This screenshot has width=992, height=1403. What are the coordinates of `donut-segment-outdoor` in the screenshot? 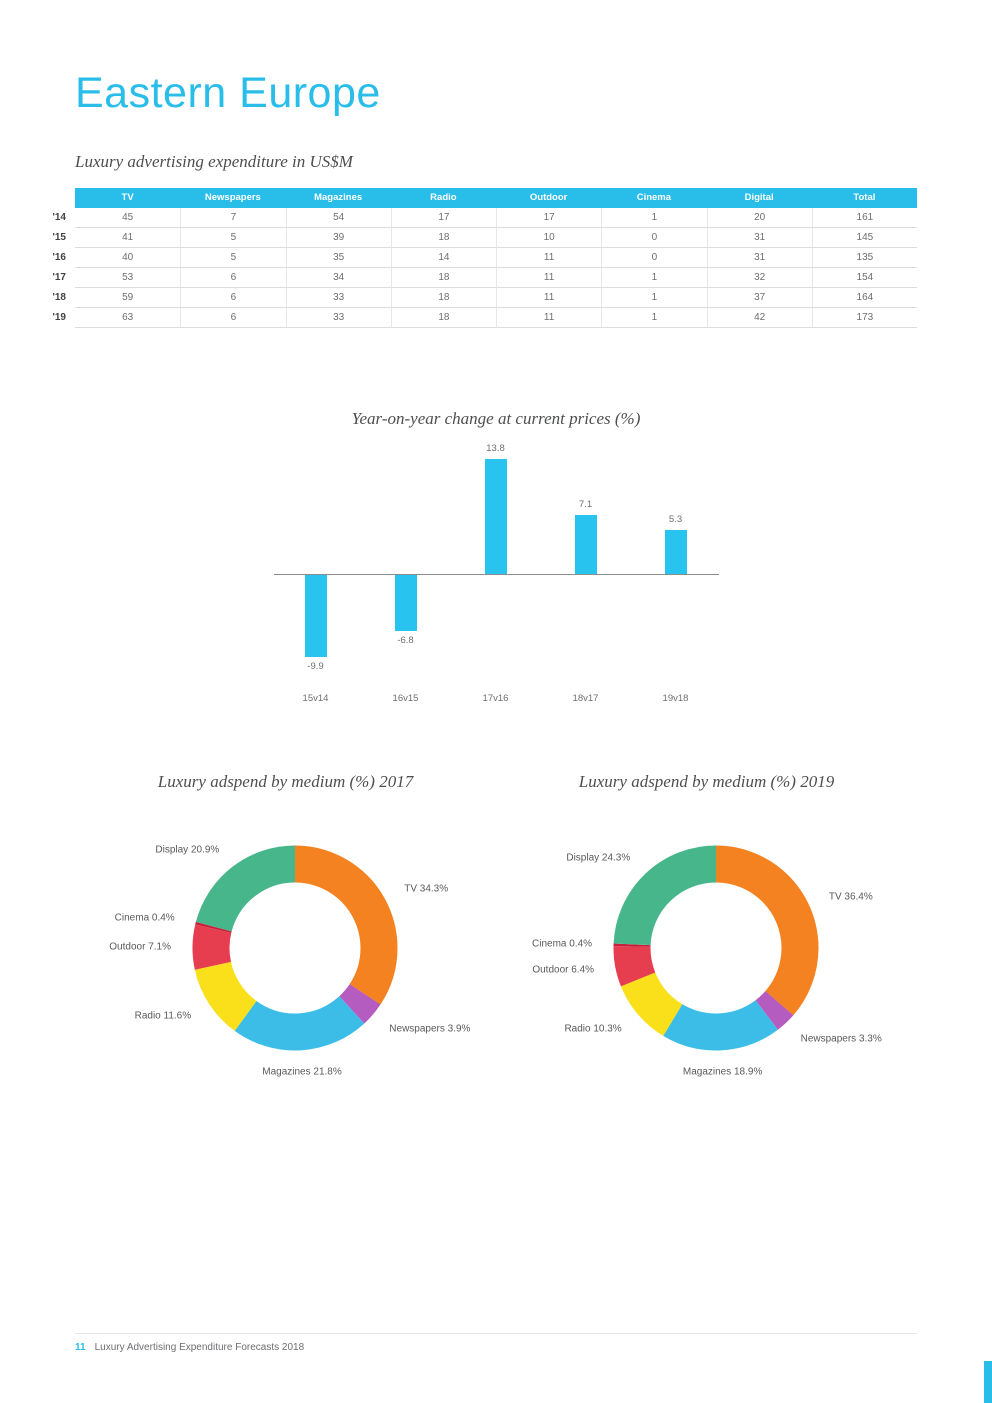 It's located at (295, 948).